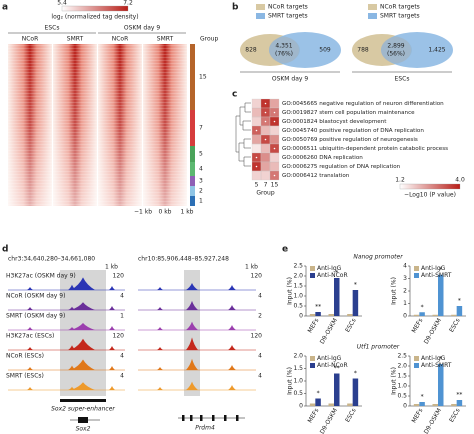  I want to click on venn-title: ESCs, so click(402, 79).